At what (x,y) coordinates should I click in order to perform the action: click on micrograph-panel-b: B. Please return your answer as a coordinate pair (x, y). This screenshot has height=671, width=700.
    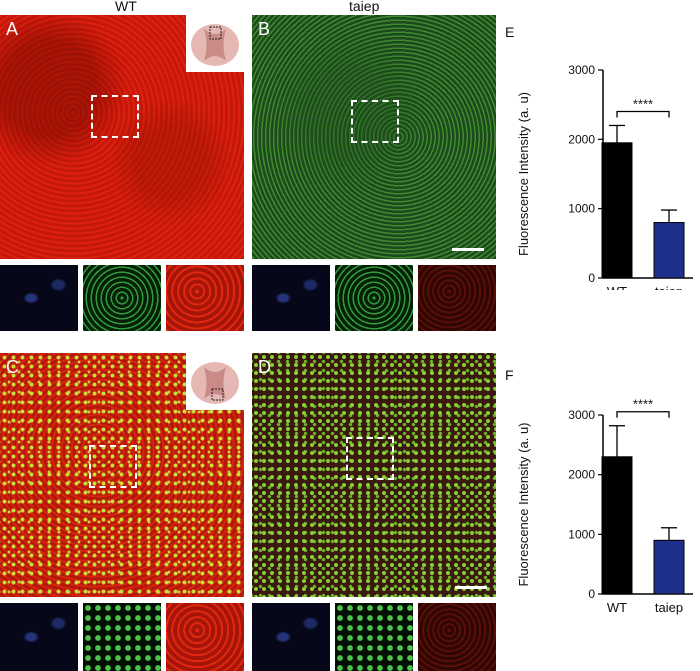
    Looking at the image, I should click on (374, 137).